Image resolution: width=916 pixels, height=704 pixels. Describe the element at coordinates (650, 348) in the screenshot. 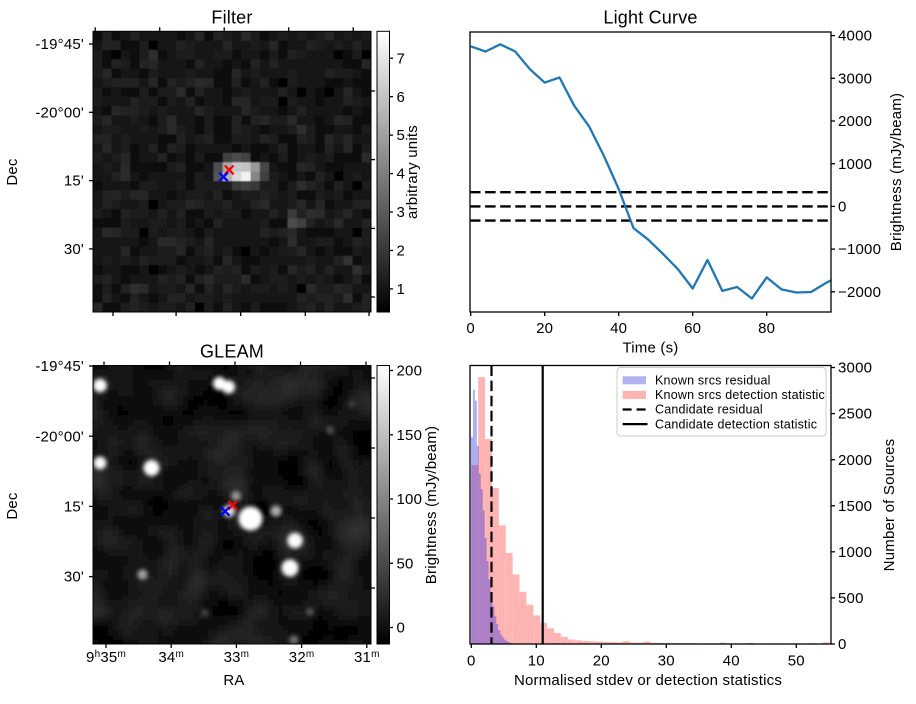

I see `svg-text: Time (s)` at that location.